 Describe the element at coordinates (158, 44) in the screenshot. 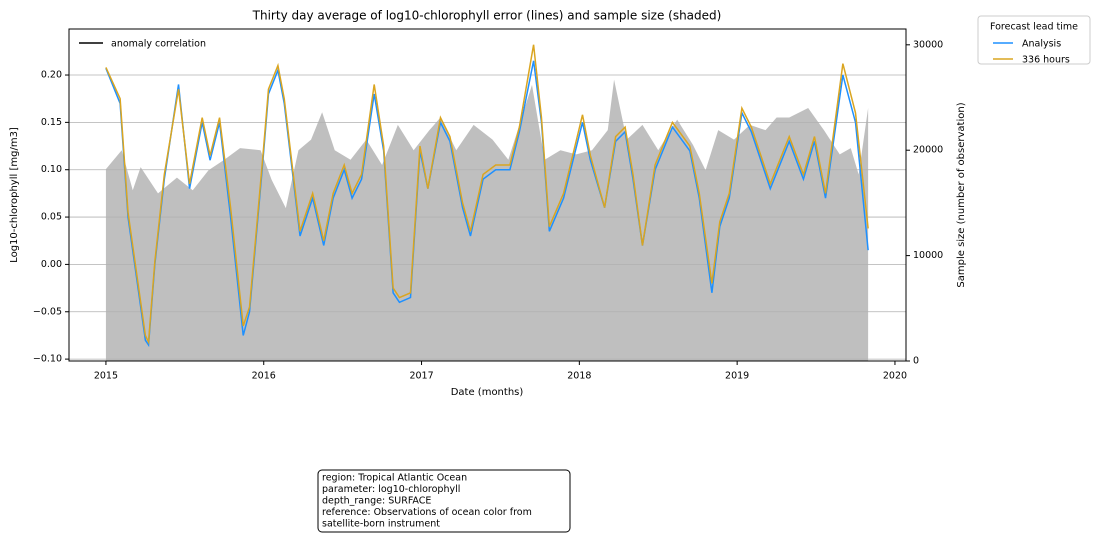

I see `legend-label: anomaly correlation` at that location.